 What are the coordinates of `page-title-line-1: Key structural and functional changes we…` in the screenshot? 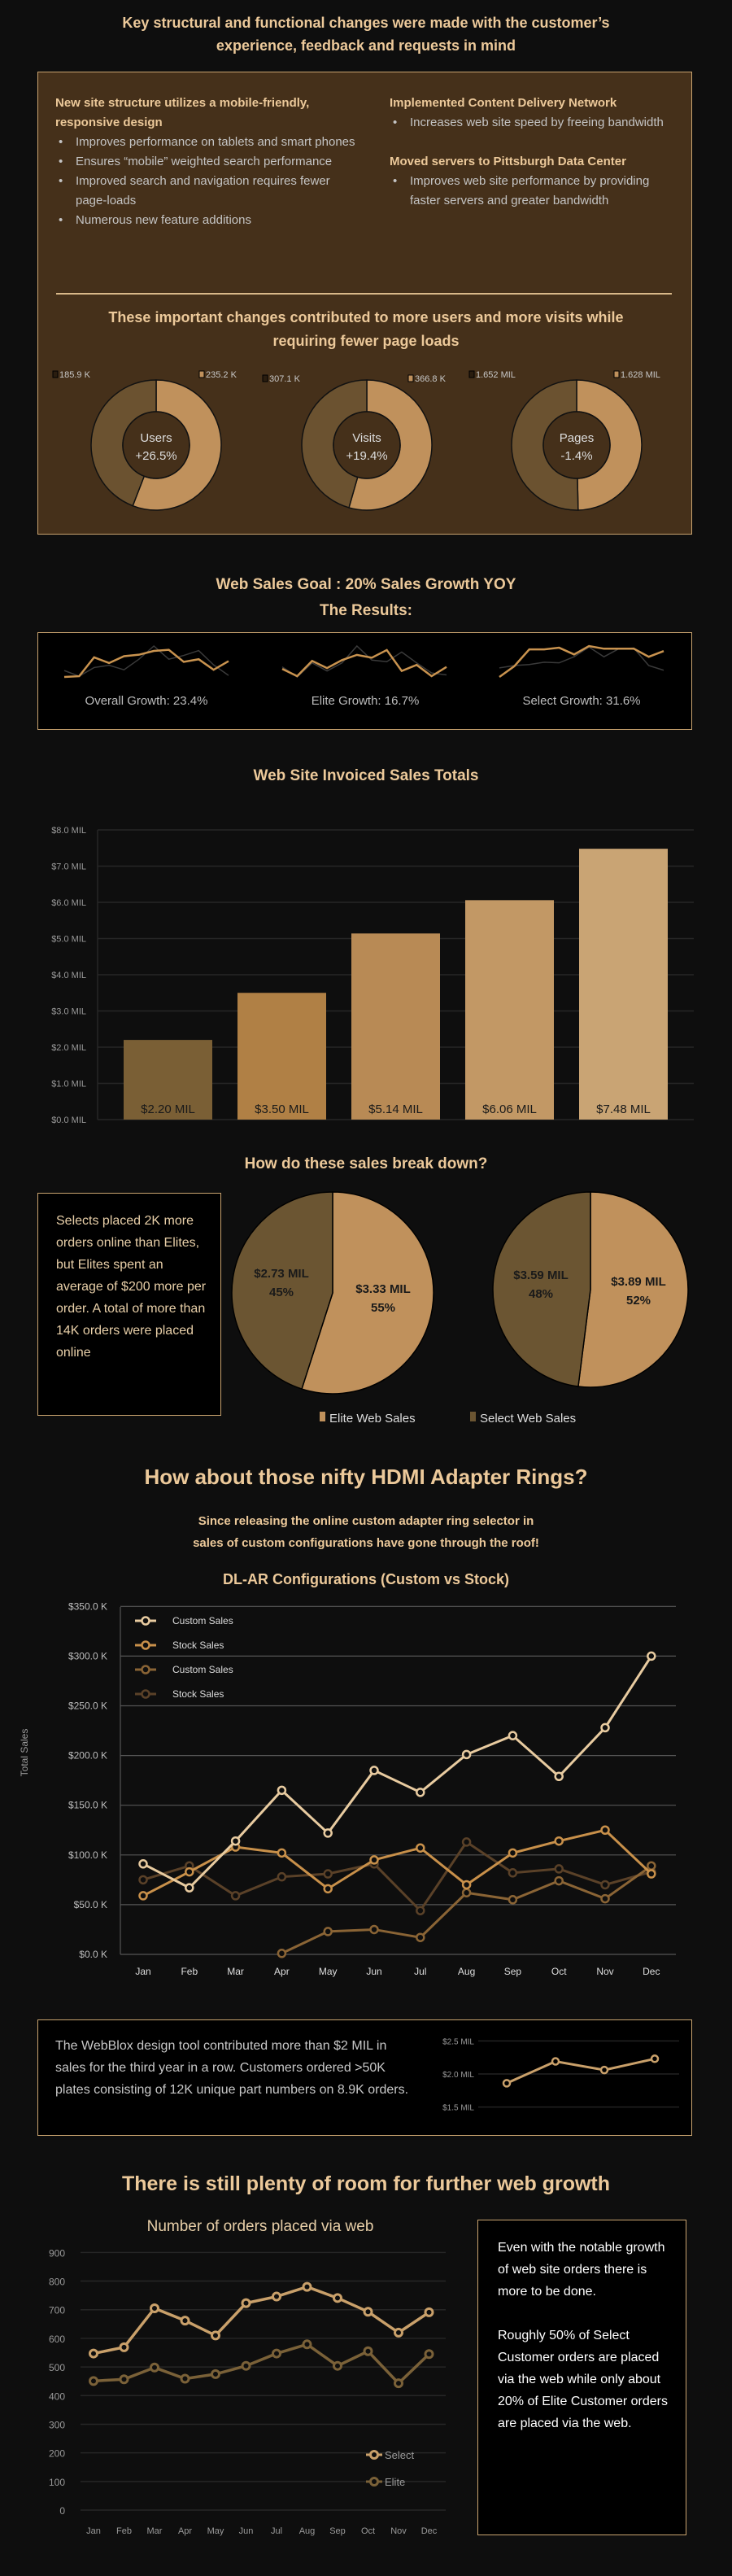 It's located at (366, 23).